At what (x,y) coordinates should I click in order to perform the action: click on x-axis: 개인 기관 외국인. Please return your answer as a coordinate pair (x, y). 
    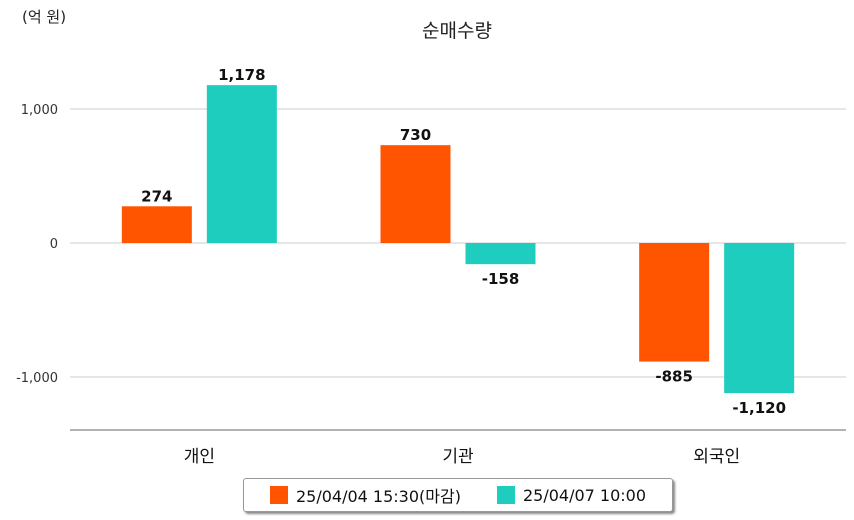
    Looking at the image, I should click on (458, 448).